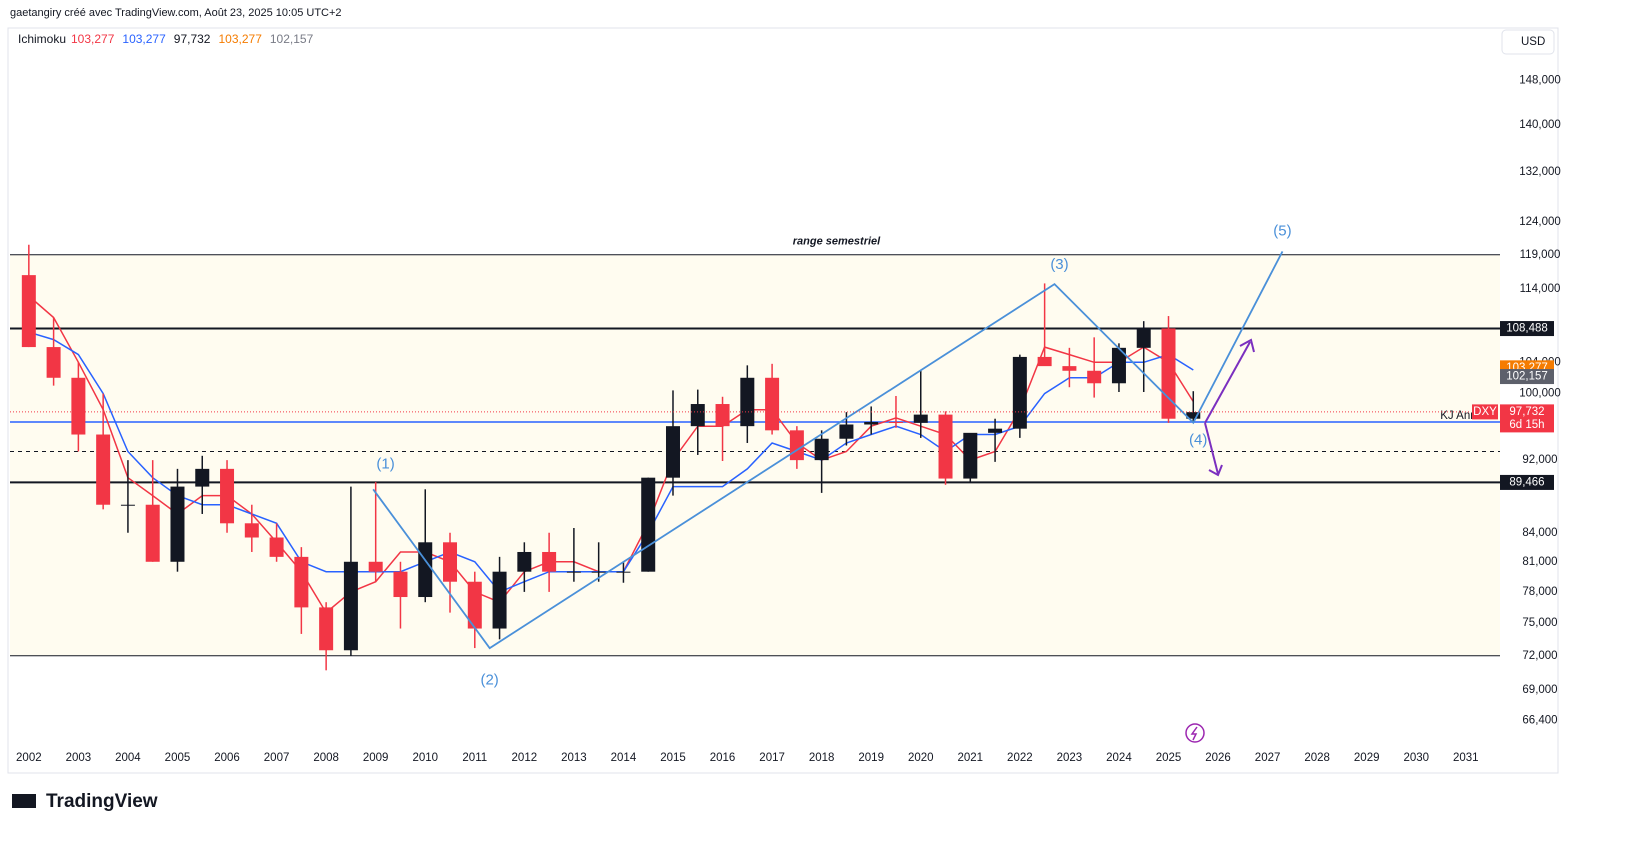 This screenshot has width=1634, height=865. I want to click on x-tick-label: 2023, so click(1070, 758).